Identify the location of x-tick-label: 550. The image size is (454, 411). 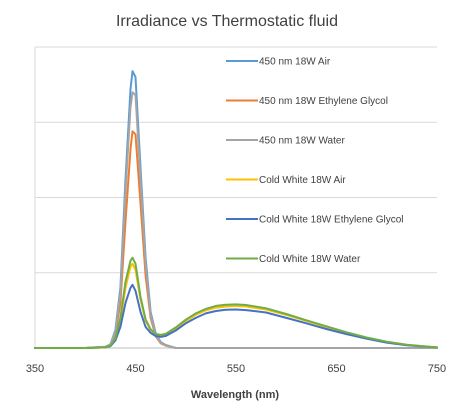
(236, 369).